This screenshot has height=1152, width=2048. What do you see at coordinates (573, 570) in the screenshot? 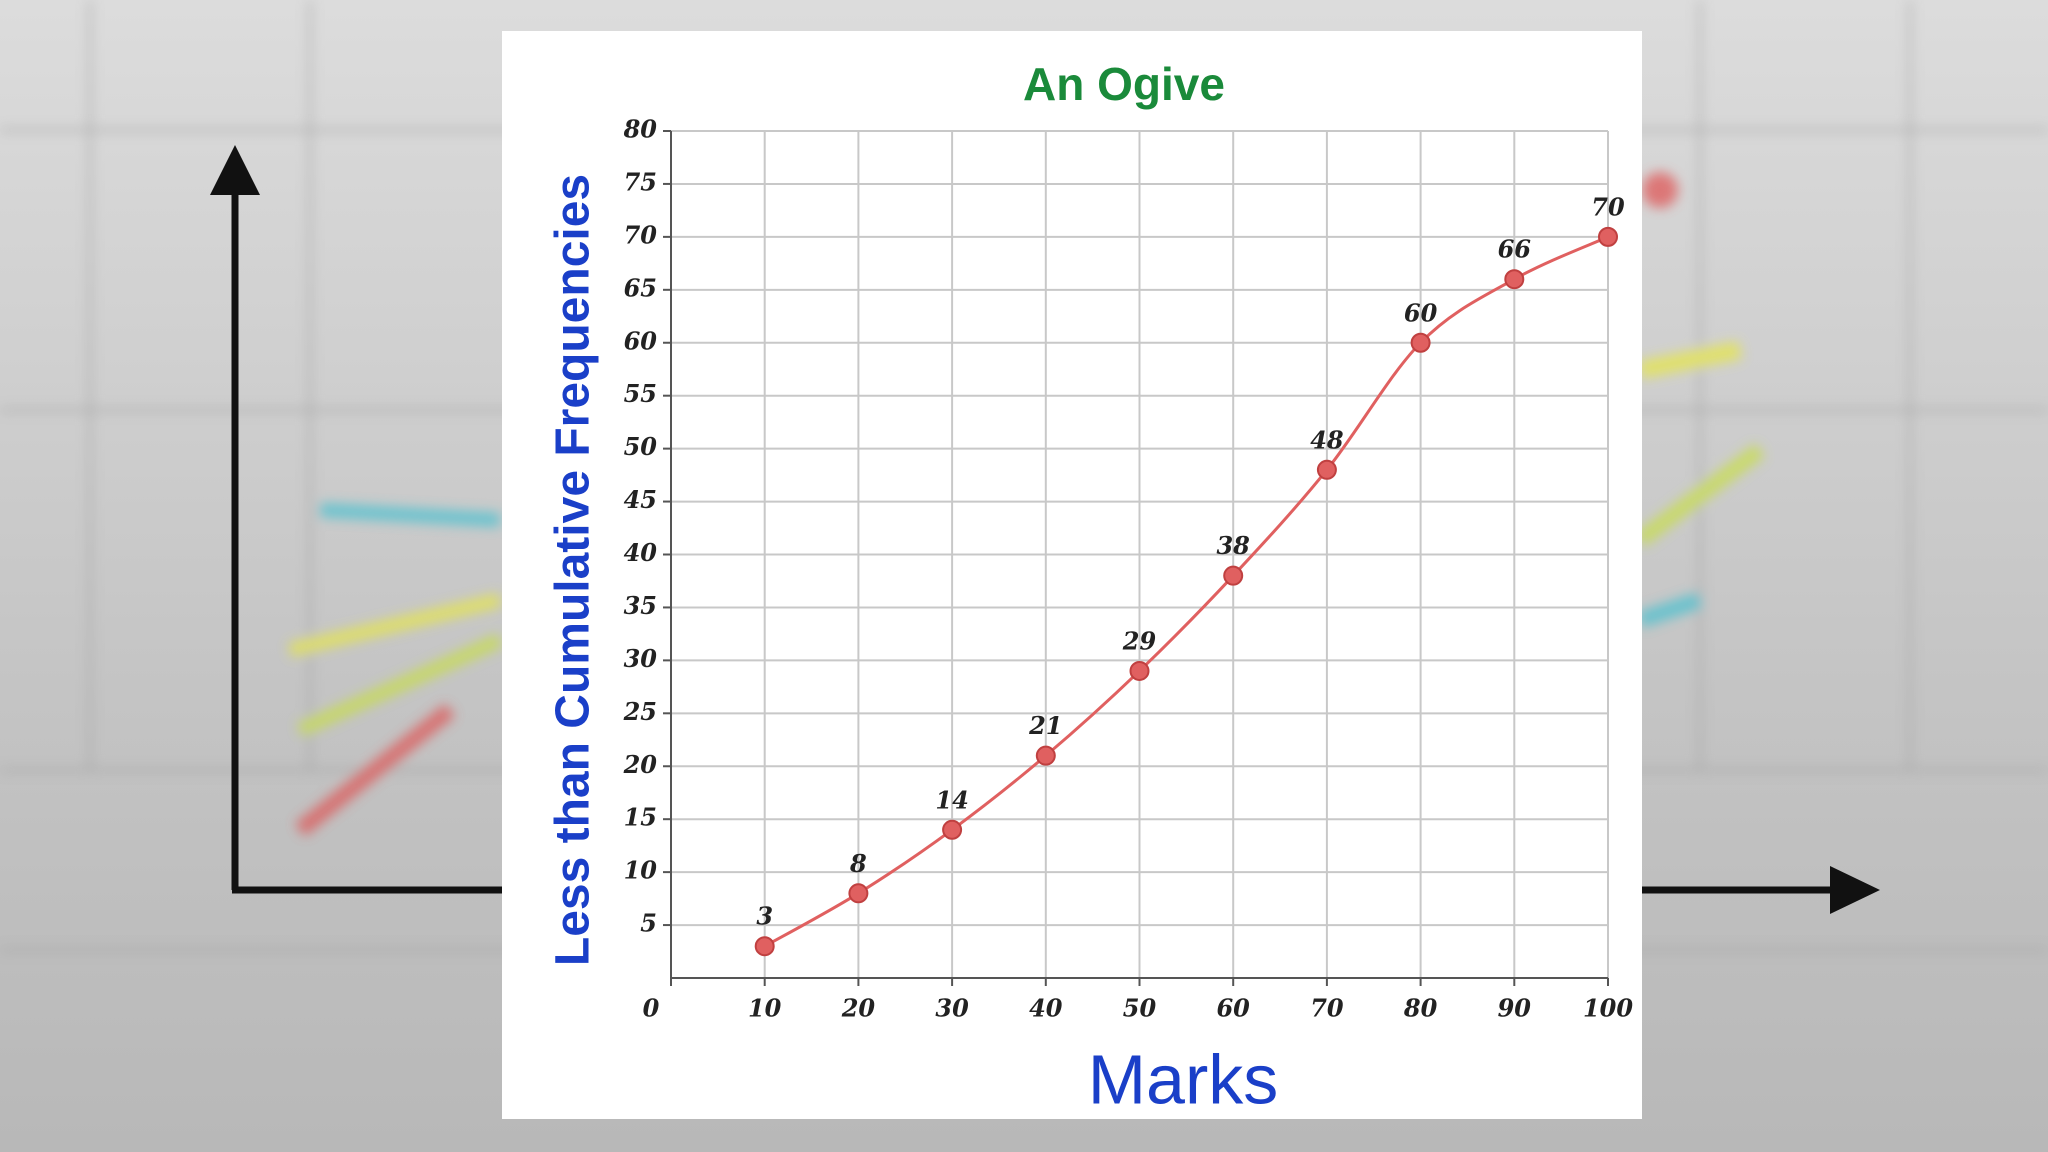
I see `y-axis-label: Less than Cumulative Frequencies` at bounding box center [573, 570].